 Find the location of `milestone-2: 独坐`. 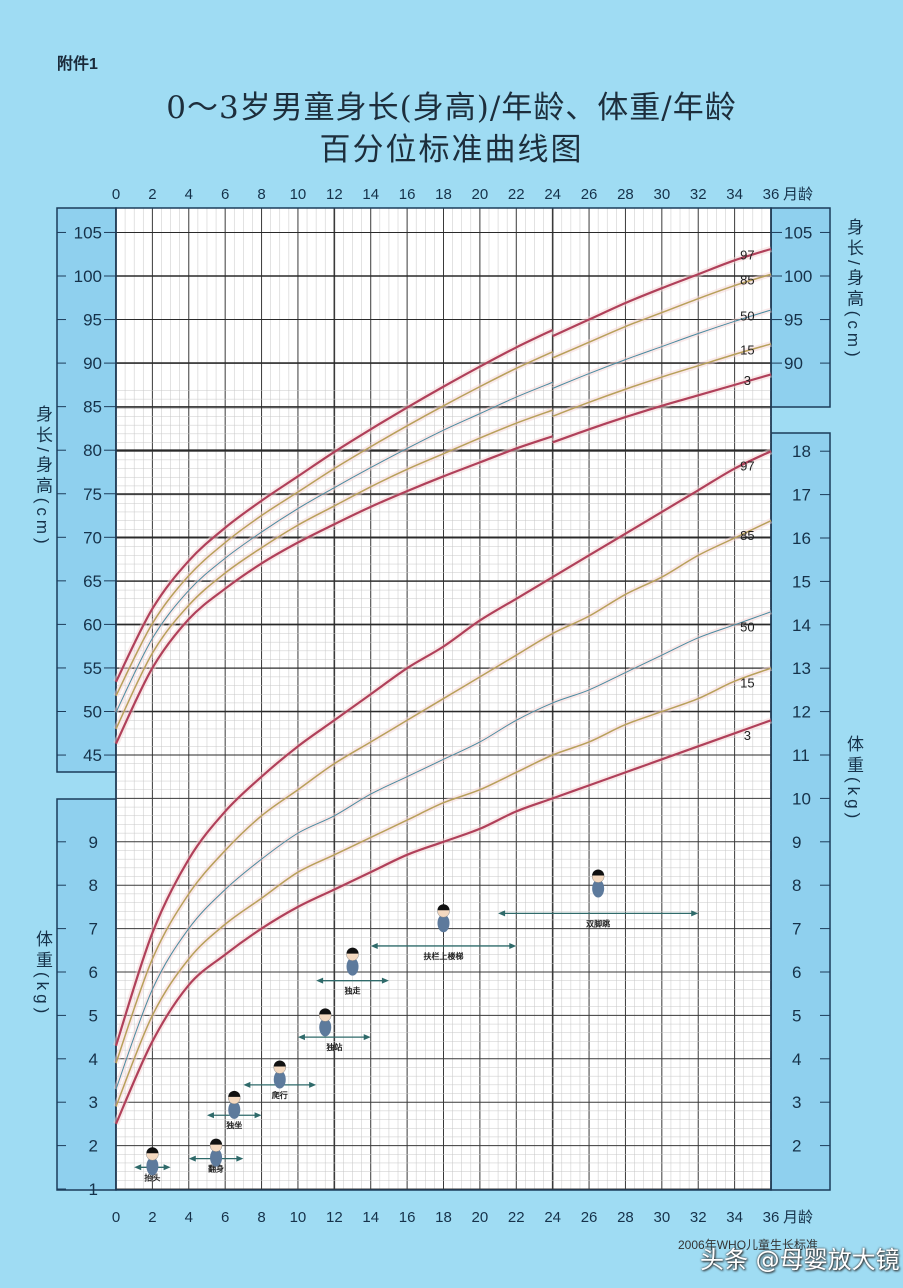

milestone-2: 独坐 is located at coordinates (234, 1110).